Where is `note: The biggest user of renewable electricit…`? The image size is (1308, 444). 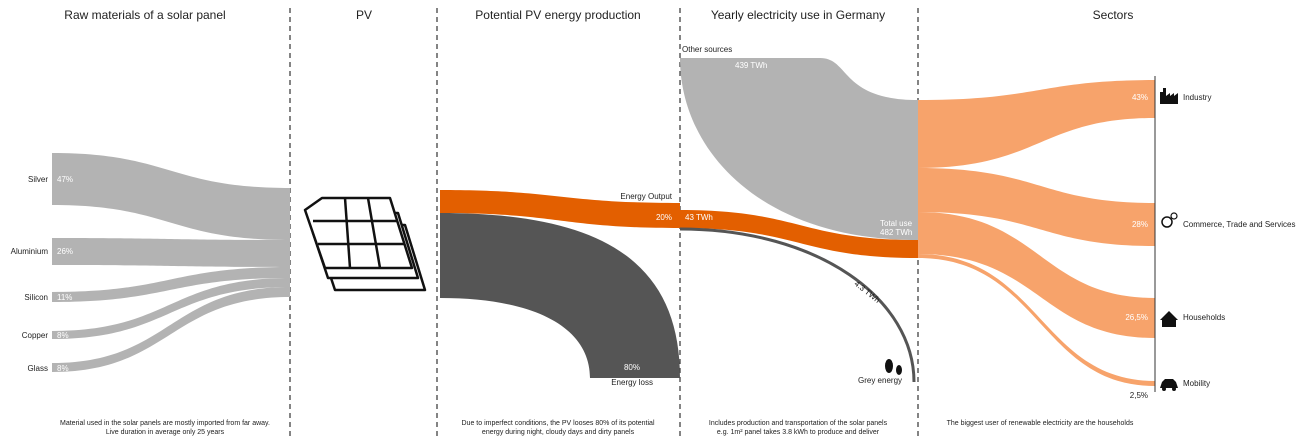 note: The biggest user of renewable electricit… is located at coordinates (1040, 423).